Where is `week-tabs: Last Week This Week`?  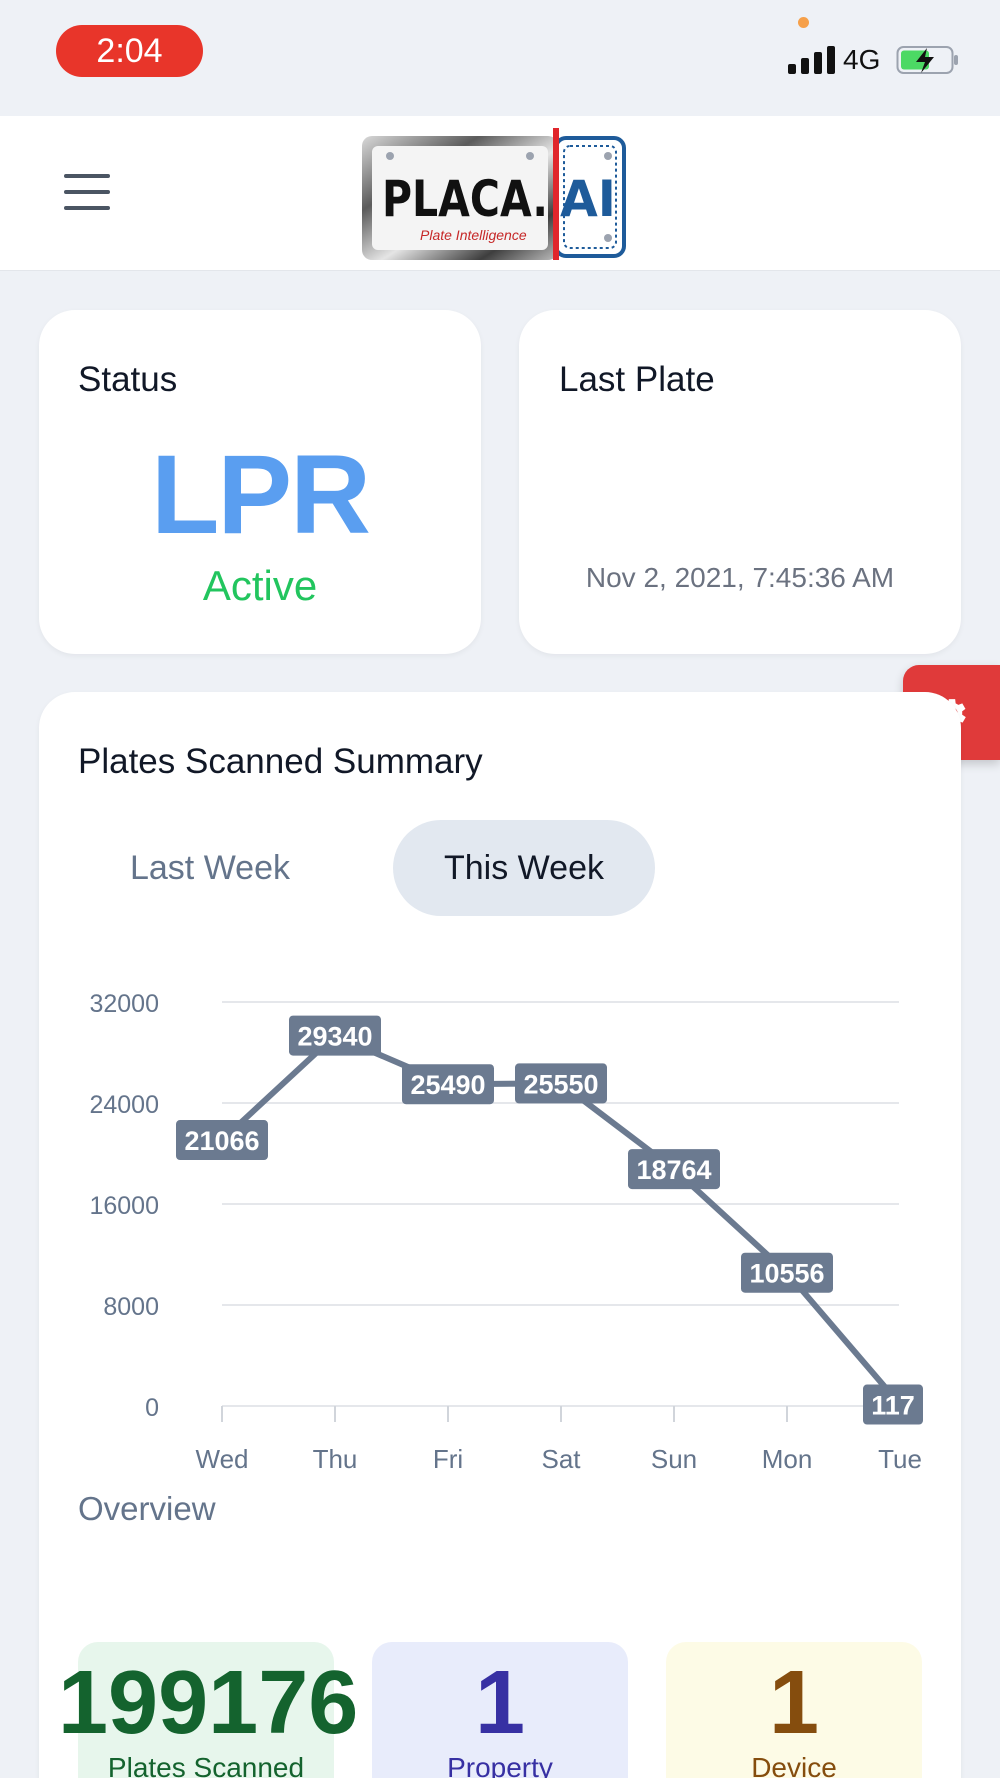 week-tabs: Last Week This Week is located at coordinates (367, 868).